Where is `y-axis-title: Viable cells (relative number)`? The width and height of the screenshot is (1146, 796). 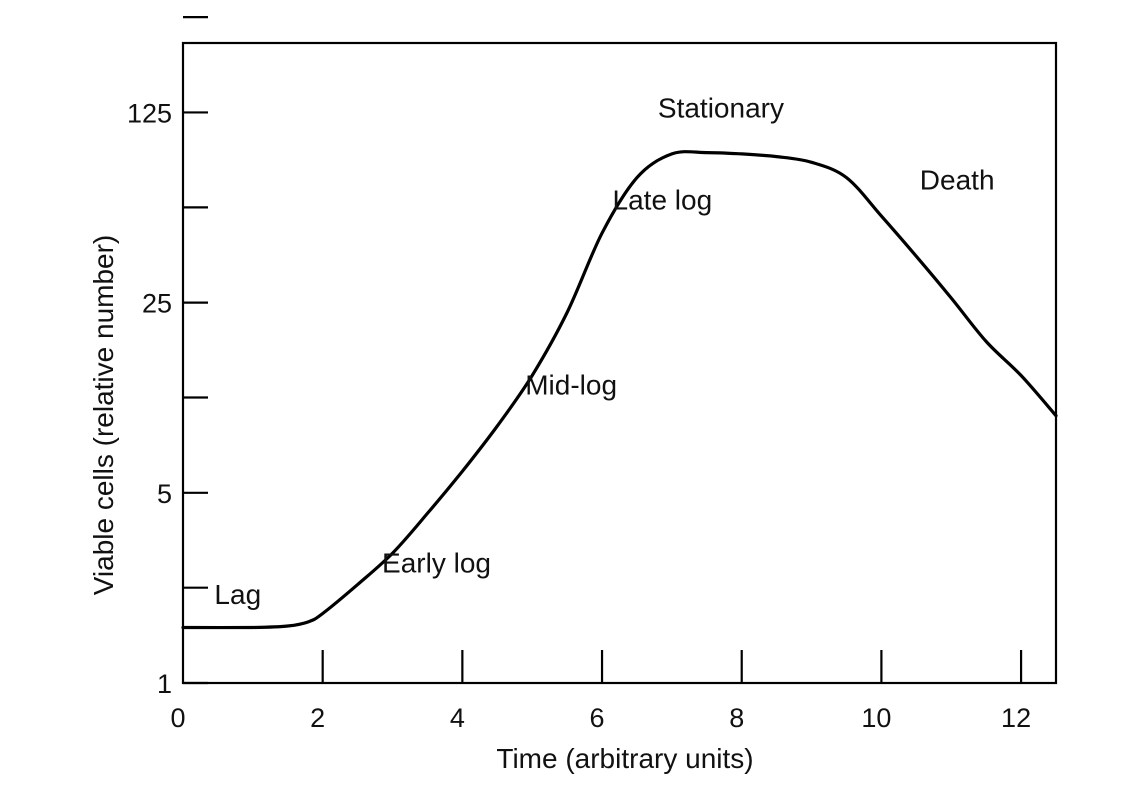 y-axis-title: Viable cells (relative number) is located at coordinates (103, 415).